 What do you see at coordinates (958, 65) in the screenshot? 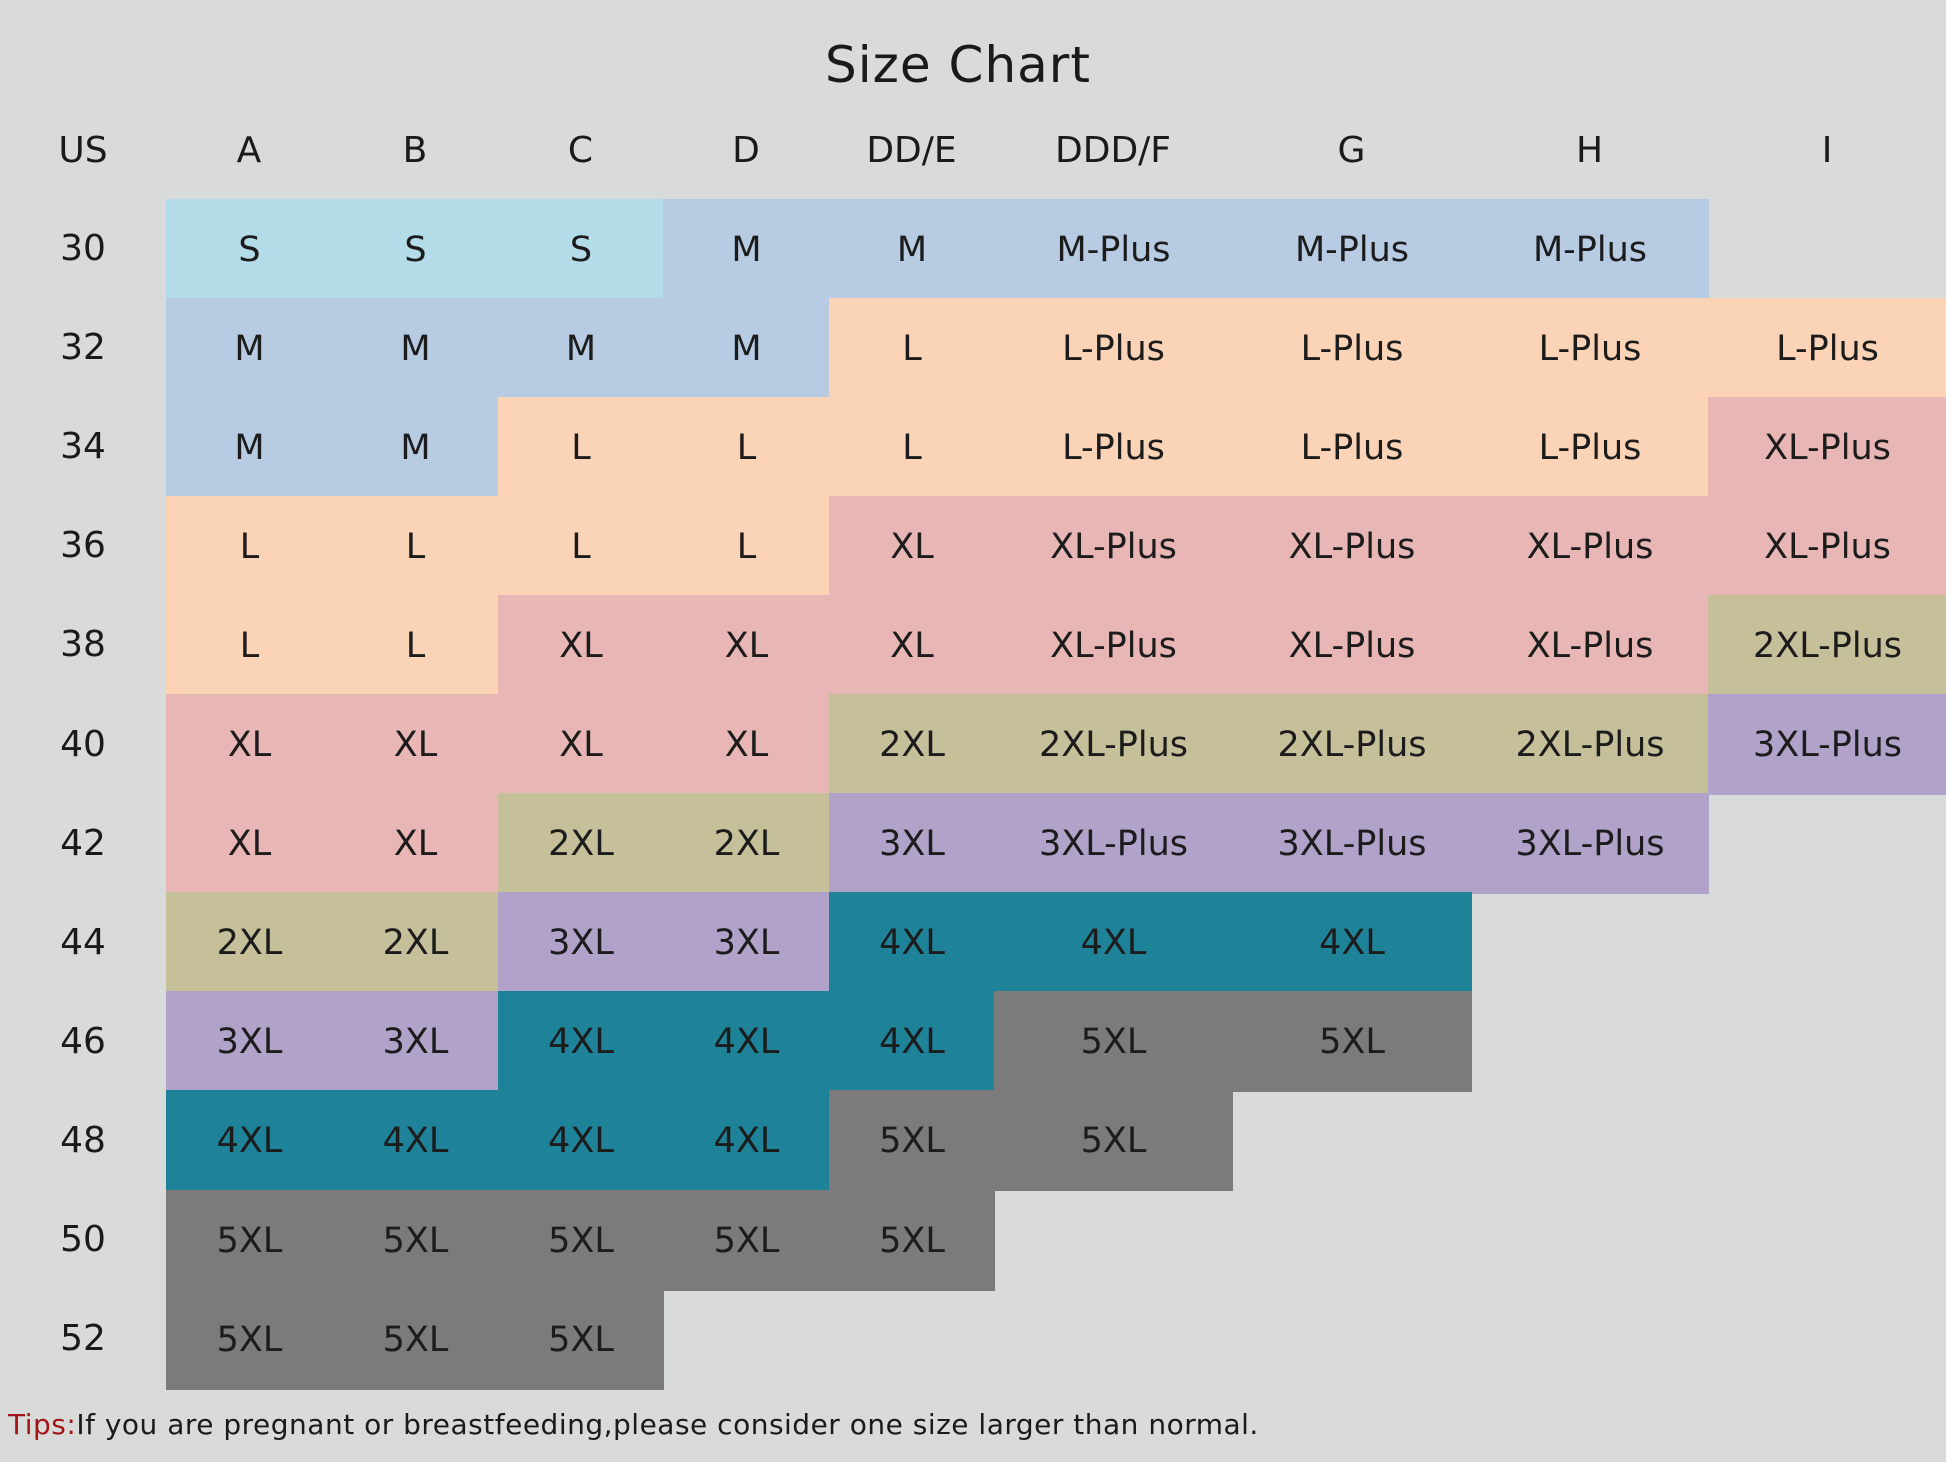
I see `page-title: Size Chart` at bounding box center [958, 65].